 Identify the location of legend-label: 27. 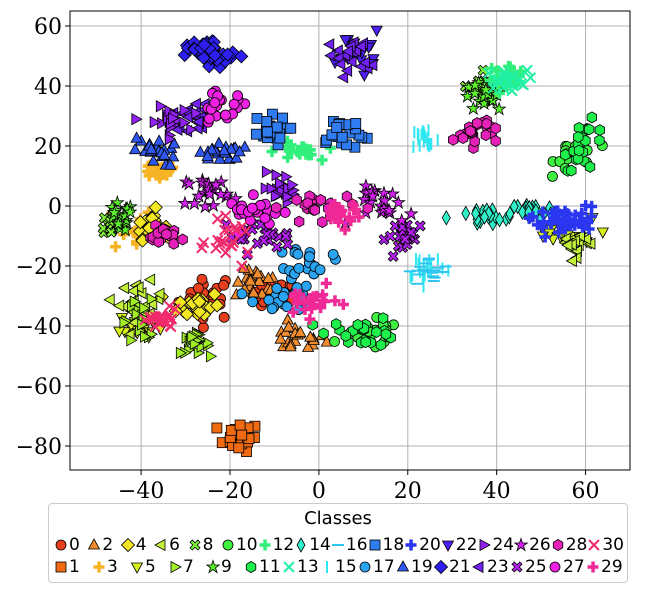
(574, 567).